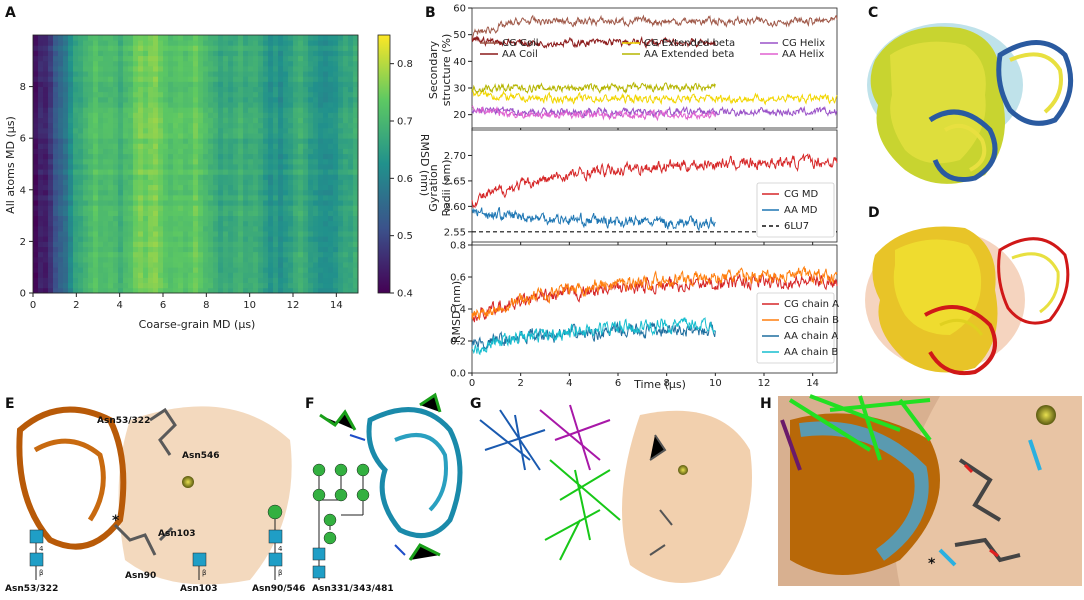  What do you see at coordinates (458, 342) in the screenshot?
I see `y-tick-label: 0.2` at bounding box center [458, 342].